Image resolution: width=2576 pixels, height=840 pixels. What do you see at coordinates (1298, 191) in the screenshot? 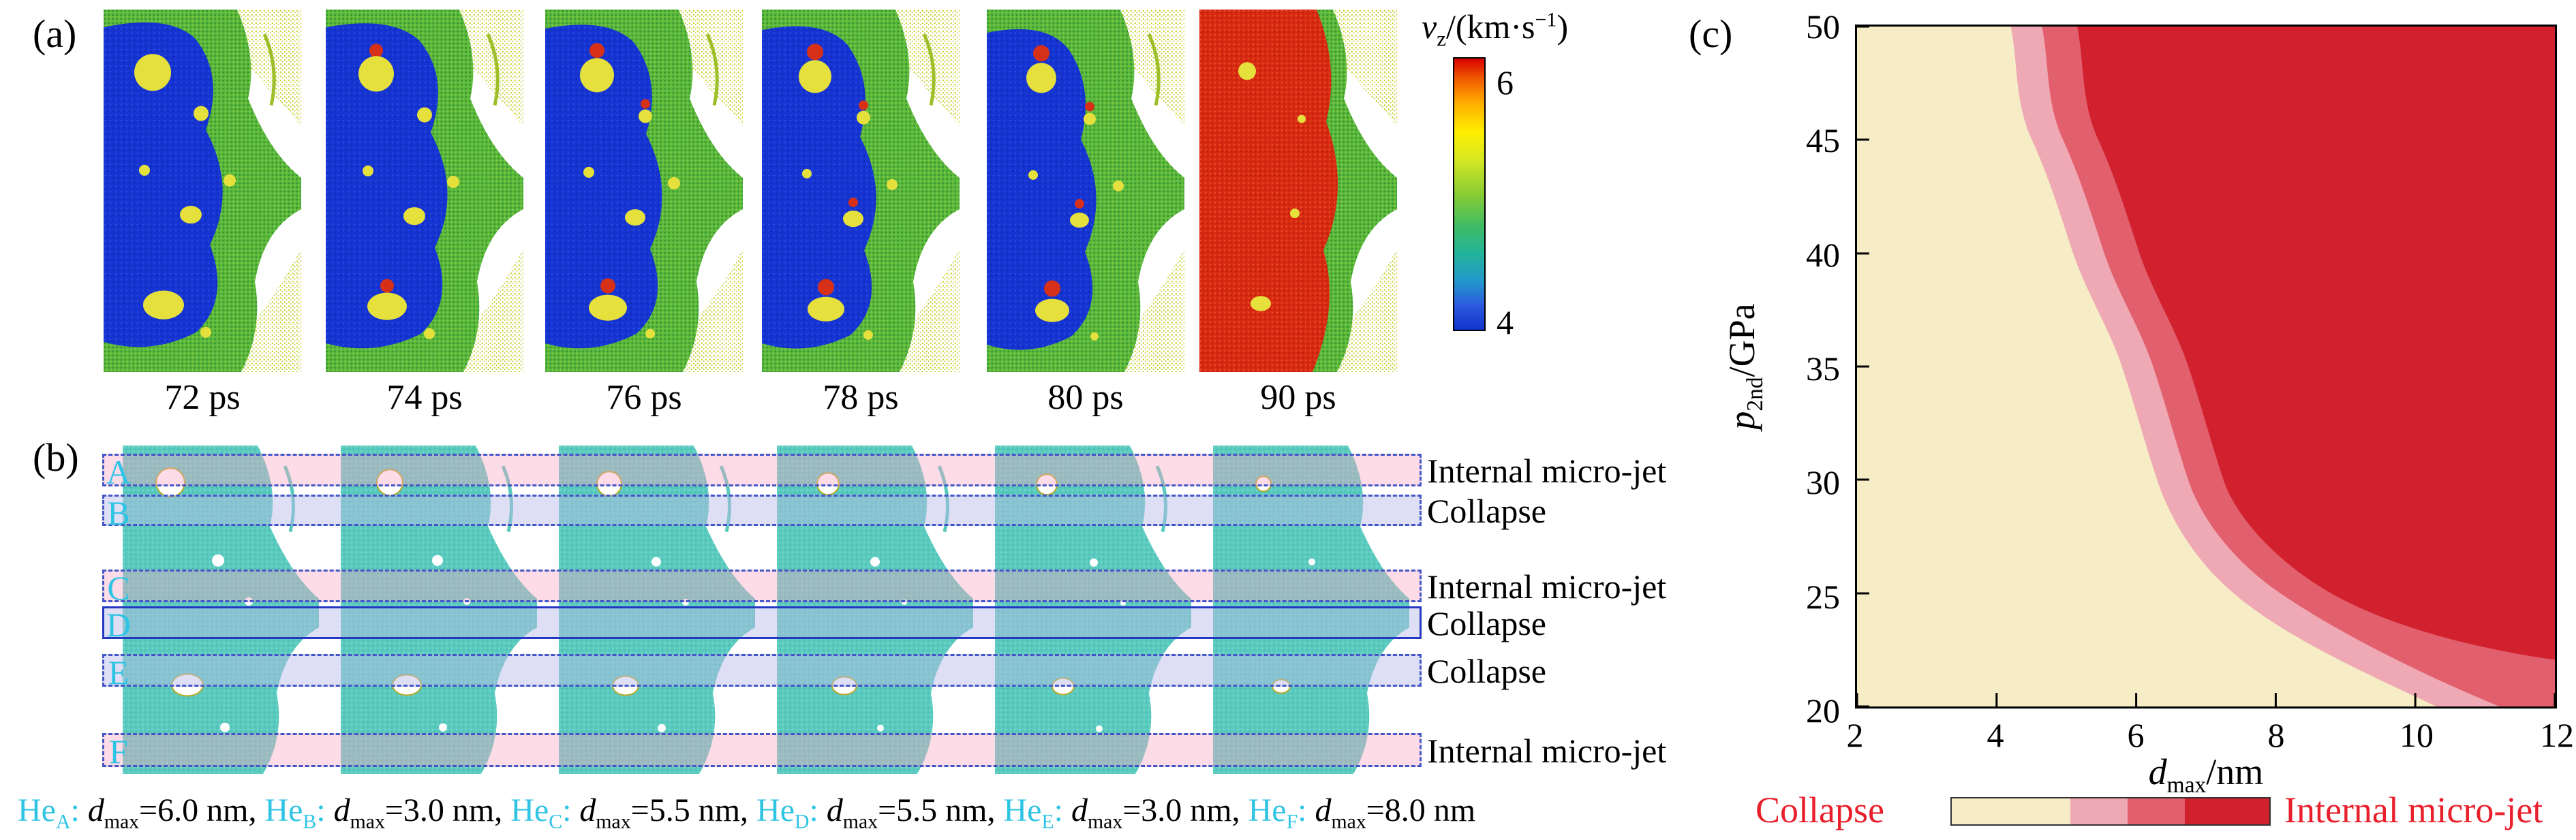
I see `sim-frame-90ps` at bounding box center [1298, 191].